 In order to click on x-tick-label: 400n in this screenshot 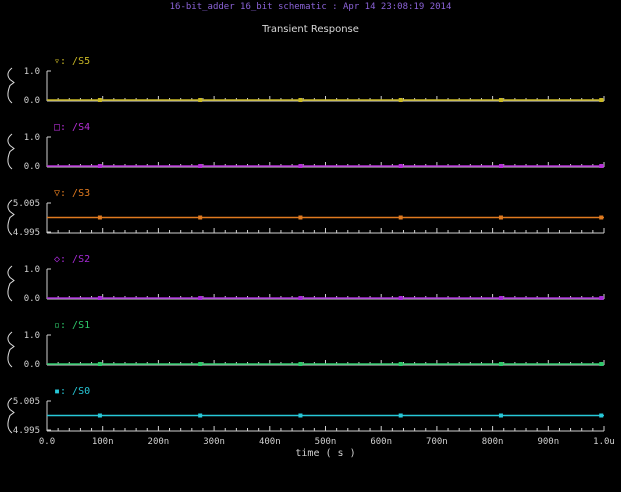, I will do `click(270, 442)`.